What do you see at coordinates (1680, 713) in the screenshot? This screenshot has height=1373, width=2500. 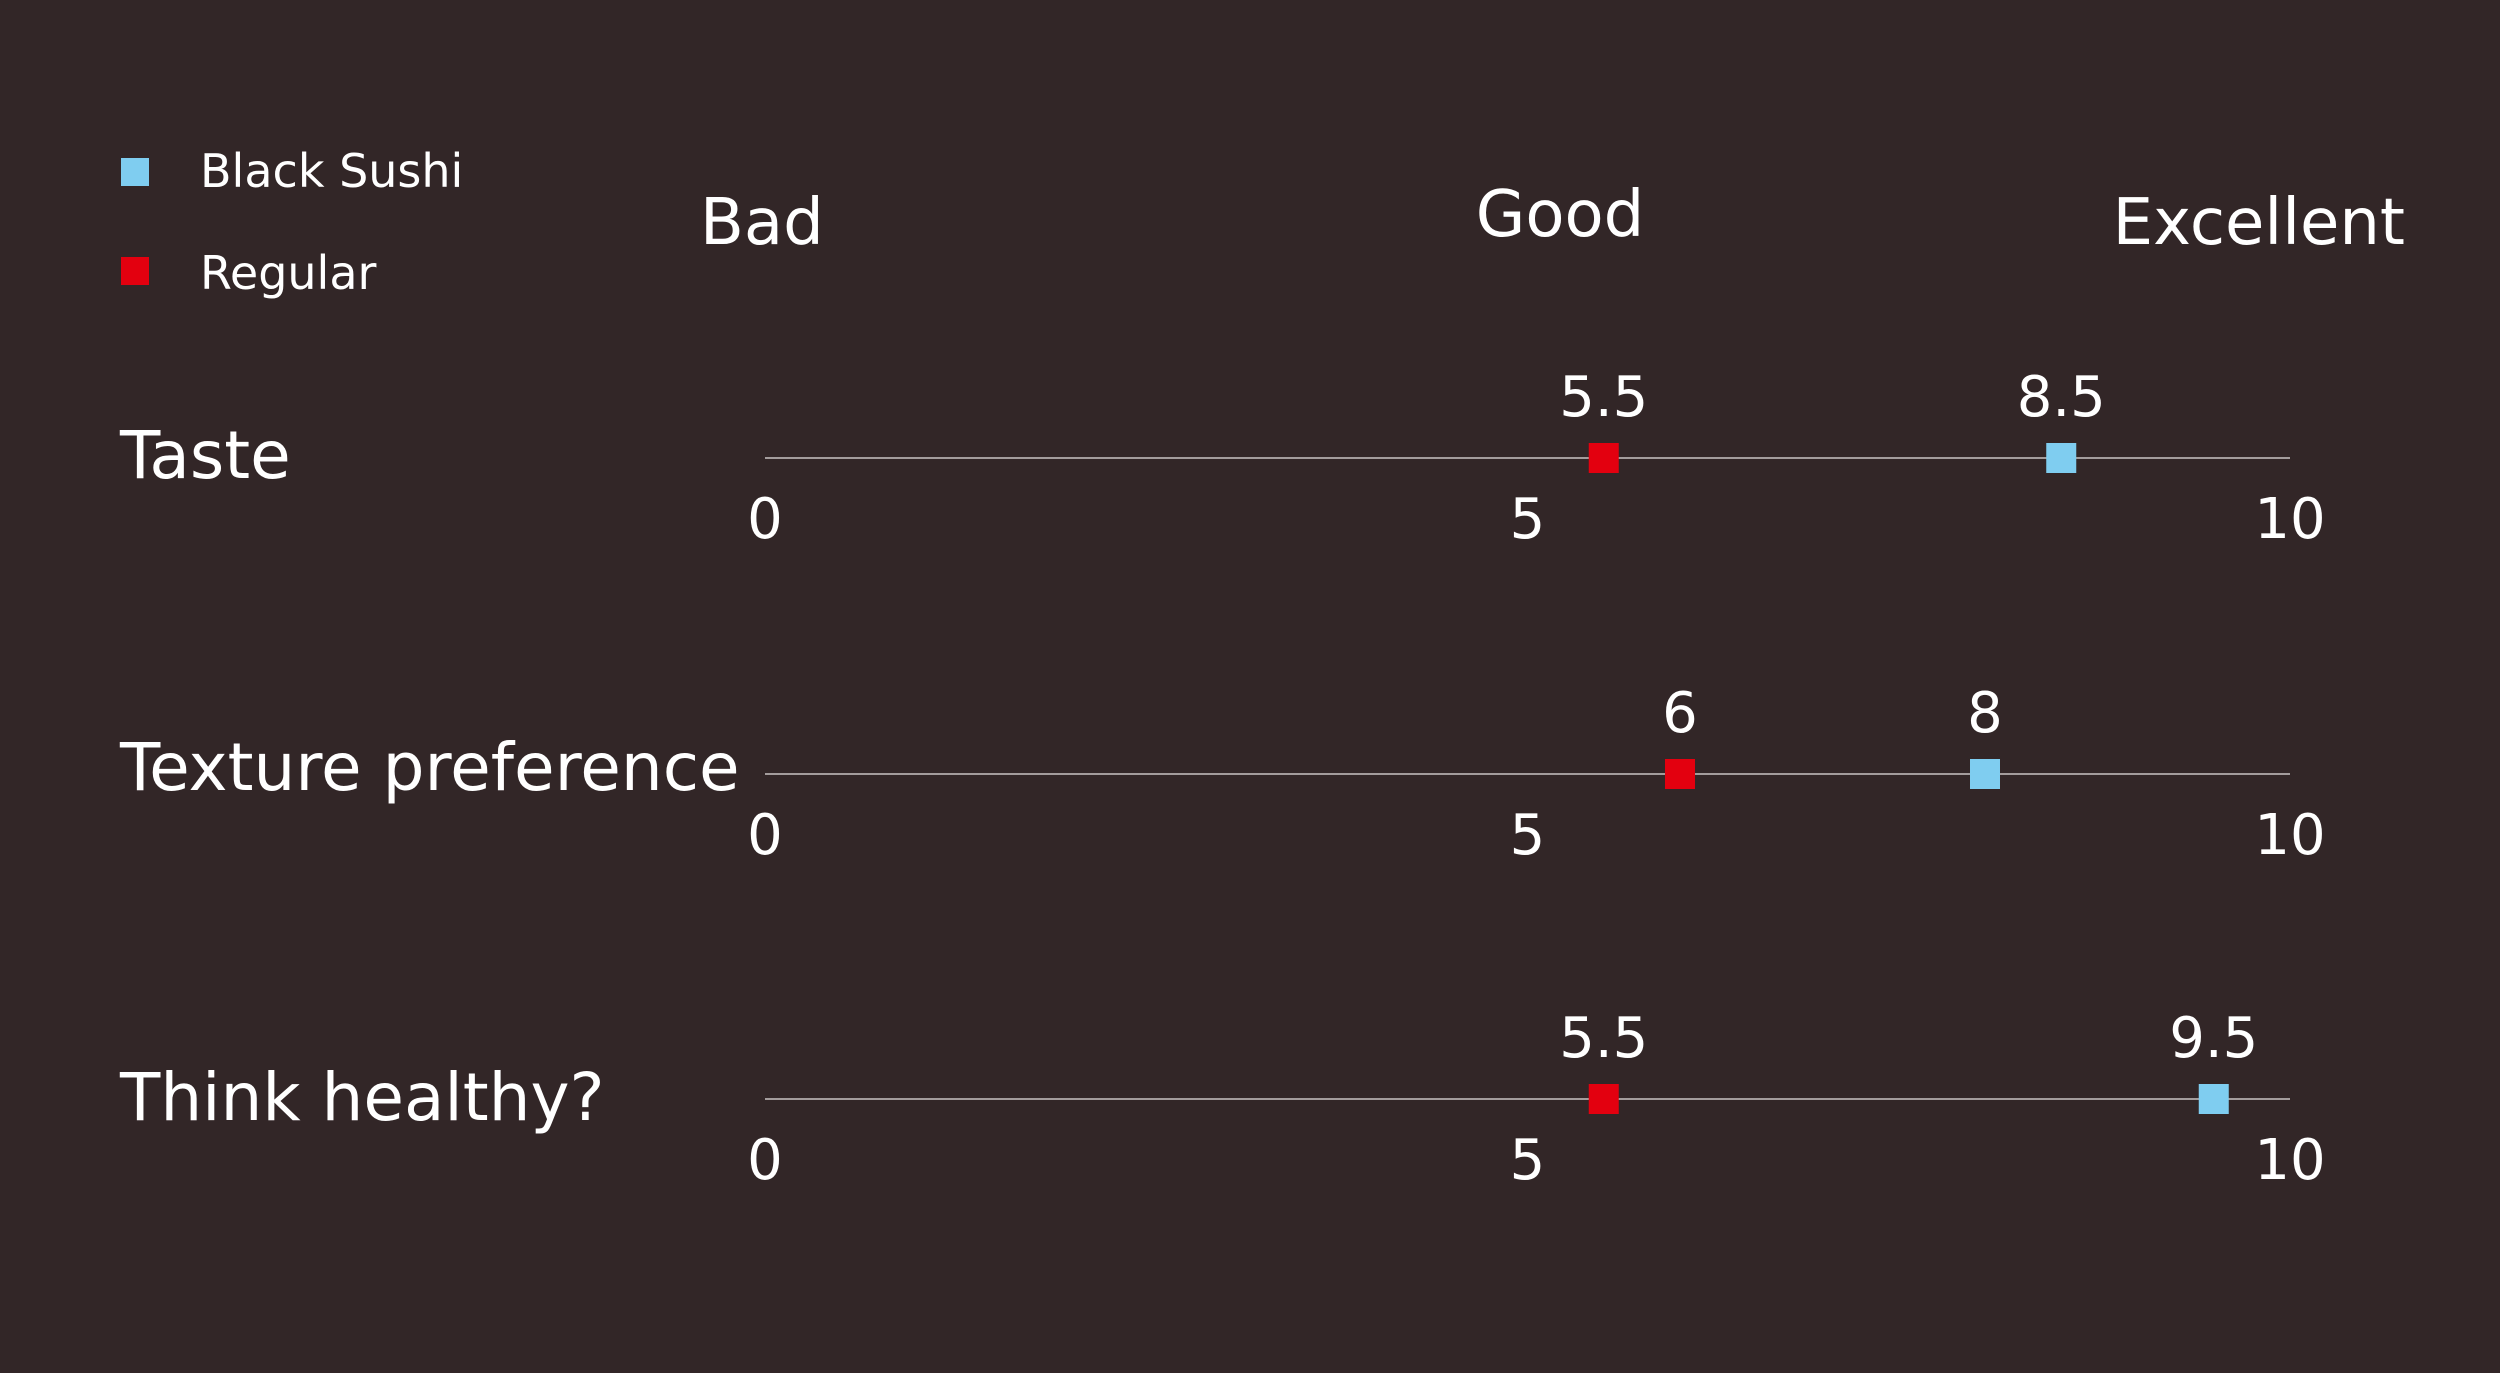 I see `data-label-regular: 6` at bounding box center [1680, 713].